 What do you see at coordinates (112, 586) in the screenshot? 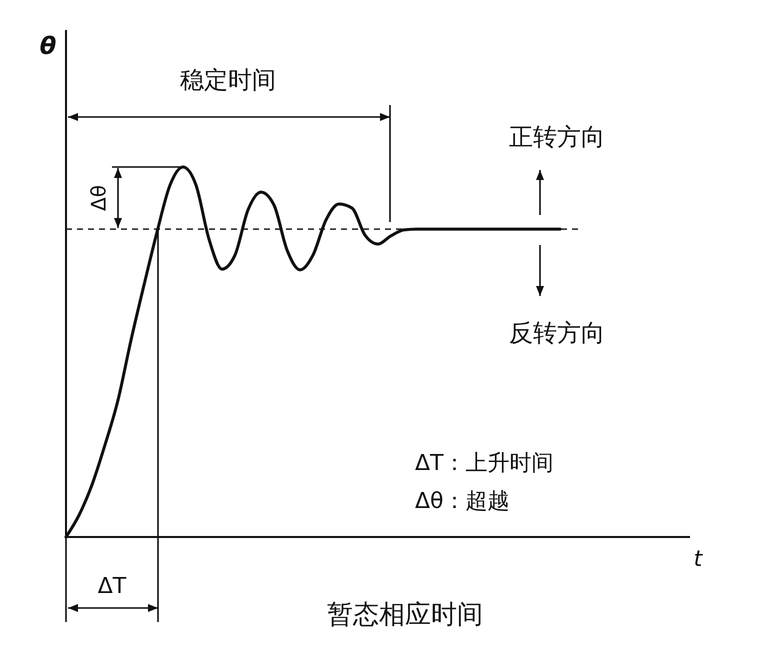
I see `text: ΔT` at bounding box center [112, 586].